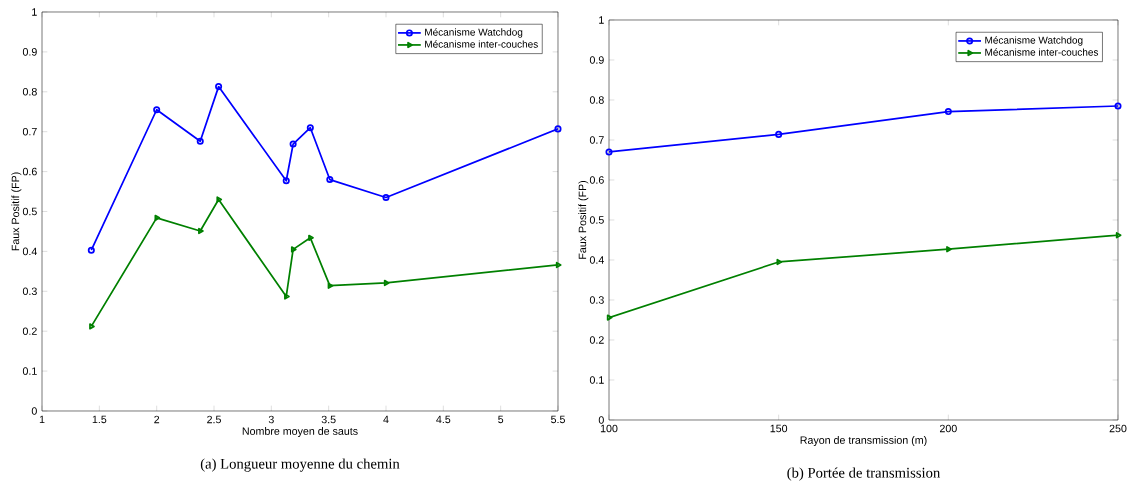  Describe the element at coordinates (157, 419) in the screenshot. I see `x-tick-label: 2` at that location.